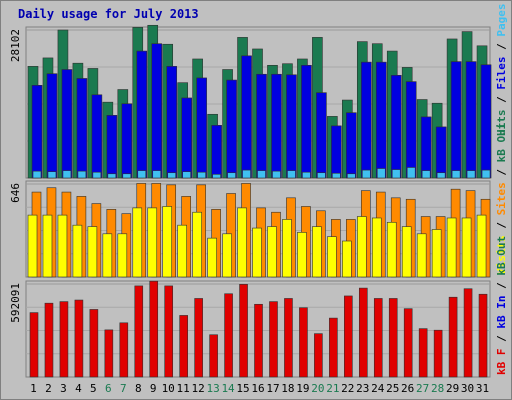 The width and height of the screenshot is (512, 400). What do you see at coordinates (347, 388) in the screenshot?
I see `x-tick-label: 22` at bounding box center [347, 388].